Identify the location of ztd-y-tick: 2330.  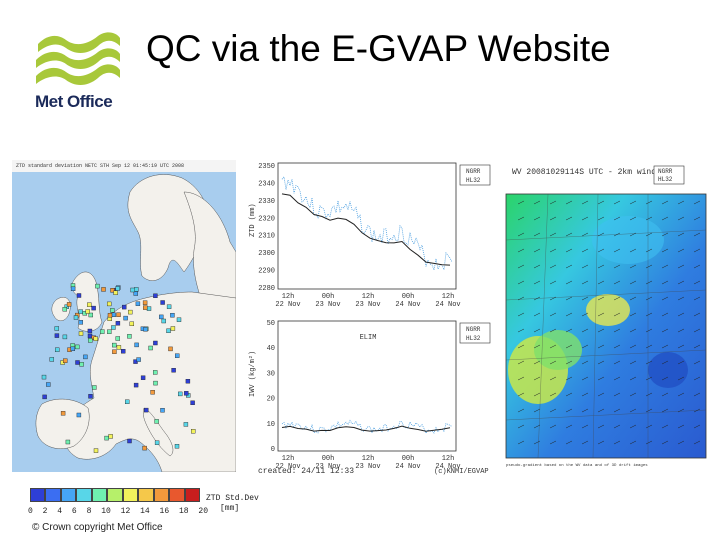
(266, 202).